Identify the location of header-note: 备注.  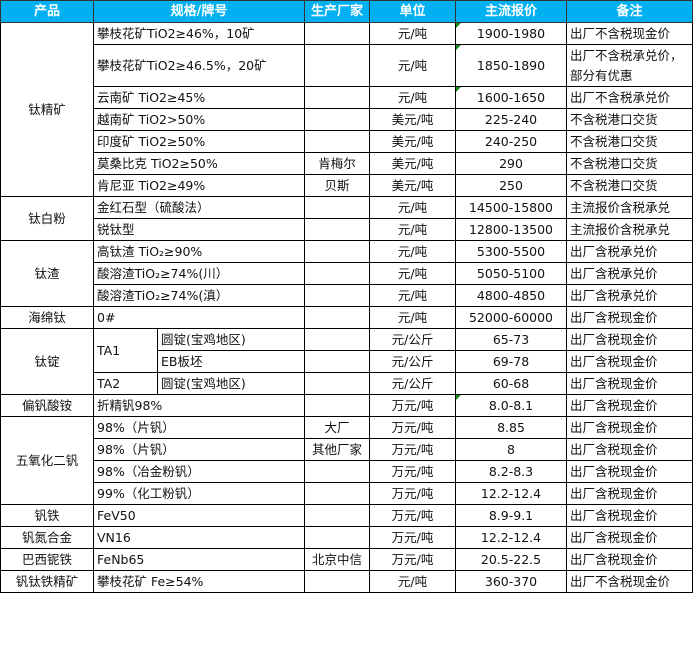
(629, 11).